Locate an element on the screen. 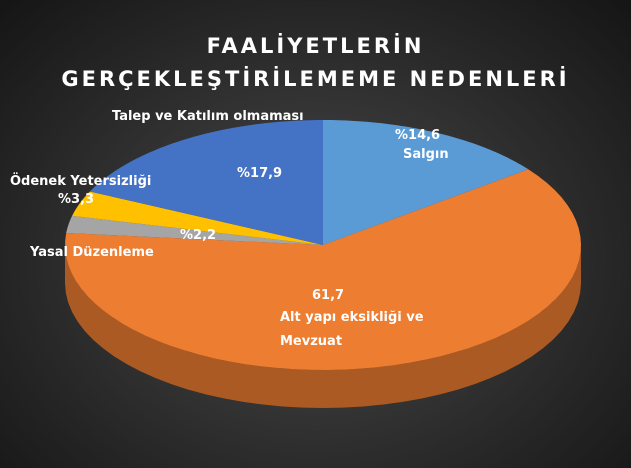  value-label: 61,7 is located at coordinates (328, 295).